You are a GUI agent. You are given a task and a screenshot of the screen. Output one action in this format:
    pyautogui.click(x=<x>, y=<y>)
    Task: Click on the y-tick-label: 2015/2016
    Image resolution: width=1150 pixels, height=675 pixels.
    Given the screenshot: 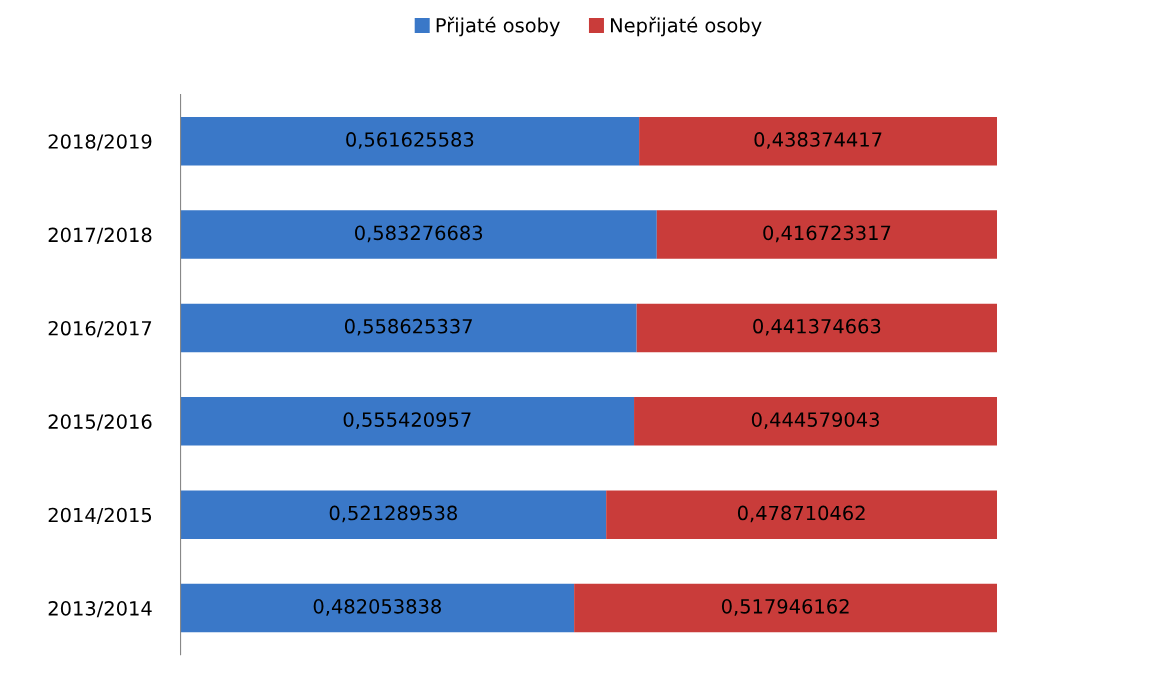 What is the action you would take?
    pyautogui.click(x=100, y=422)
    